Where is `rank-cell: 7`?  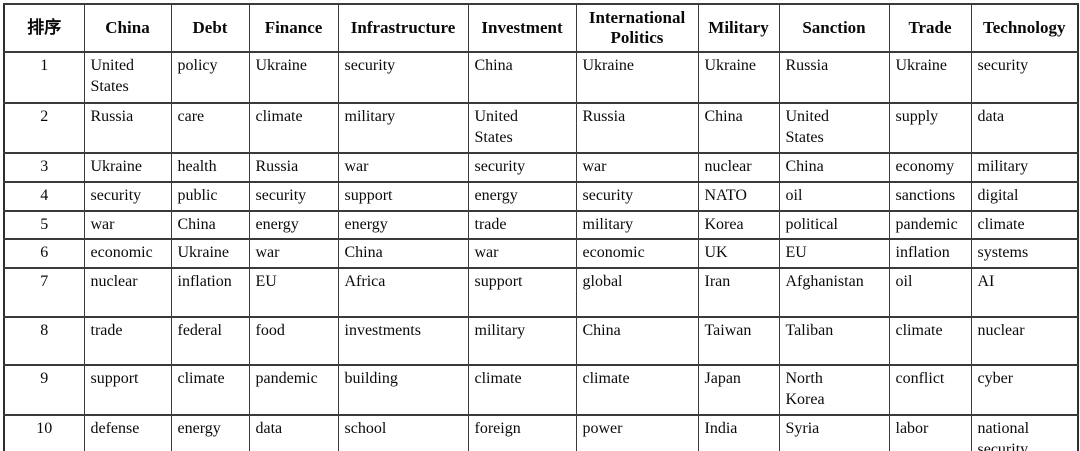
rank-cell: 7 is located at coordinates (44, 293).